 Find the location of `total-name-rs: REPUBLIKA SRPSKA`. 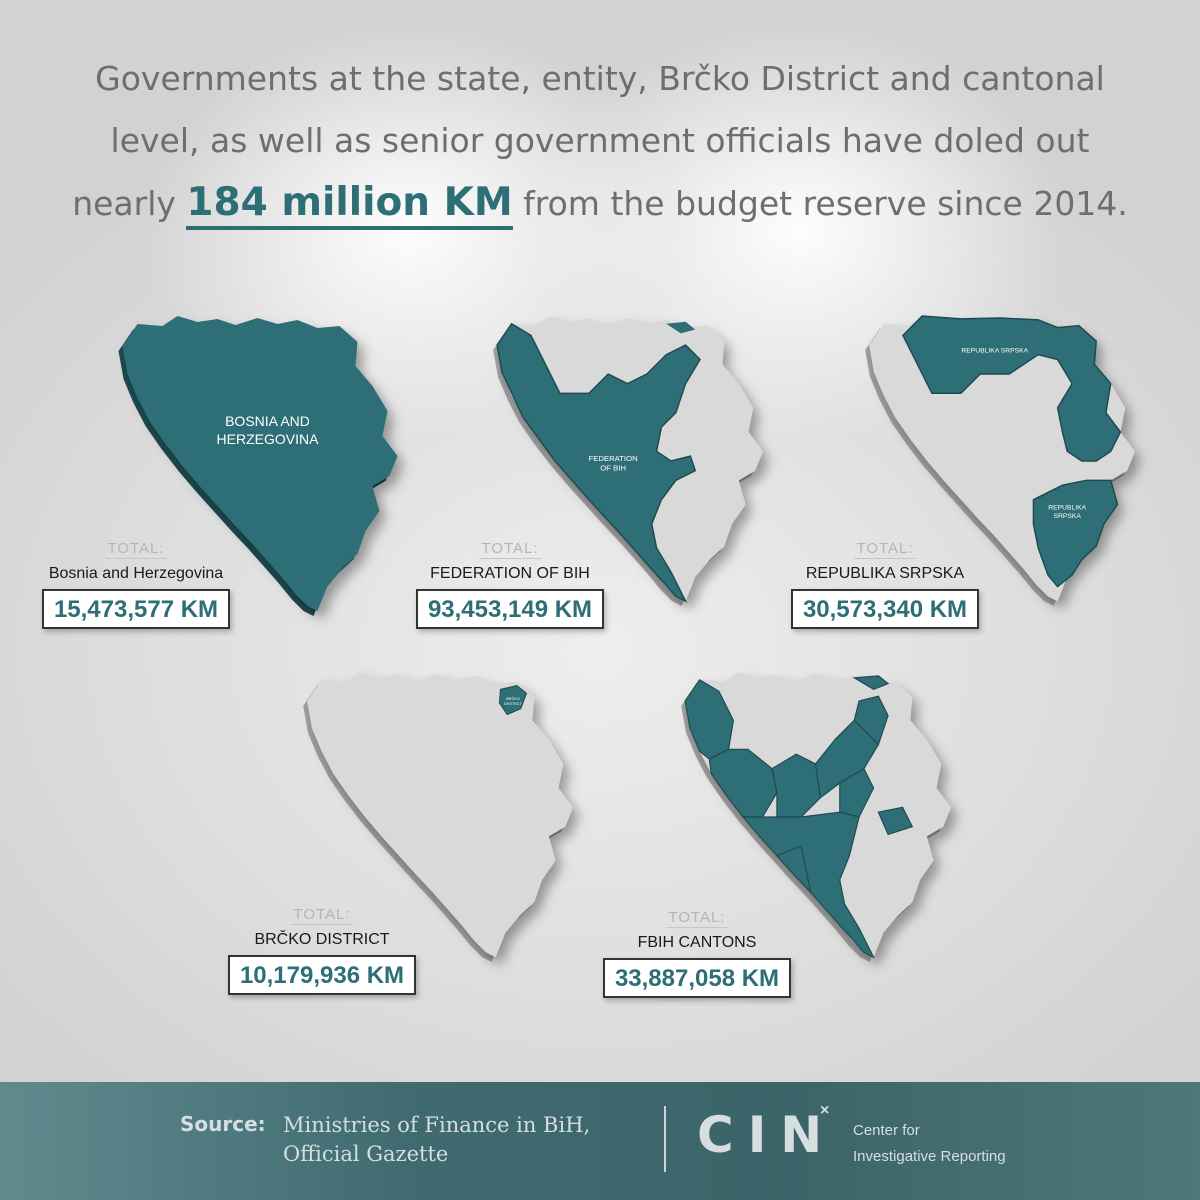

total-name-rs: REPUBLIKA SRPSKA is located at coordinates (885, 573).